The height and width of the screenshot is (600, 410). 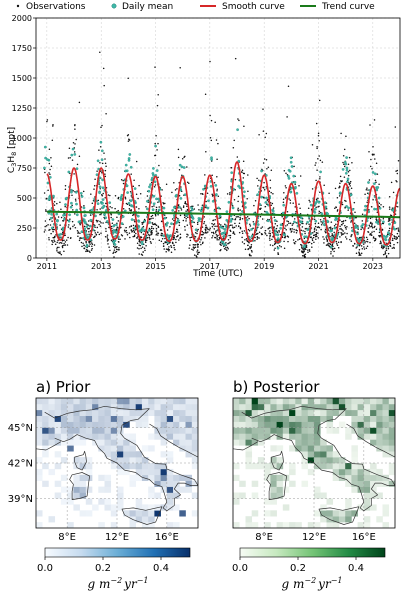 What do you see at coordinates (117, 552) in the screenshot?
I see `prior-colorbar` at bounding box center [117, 552].